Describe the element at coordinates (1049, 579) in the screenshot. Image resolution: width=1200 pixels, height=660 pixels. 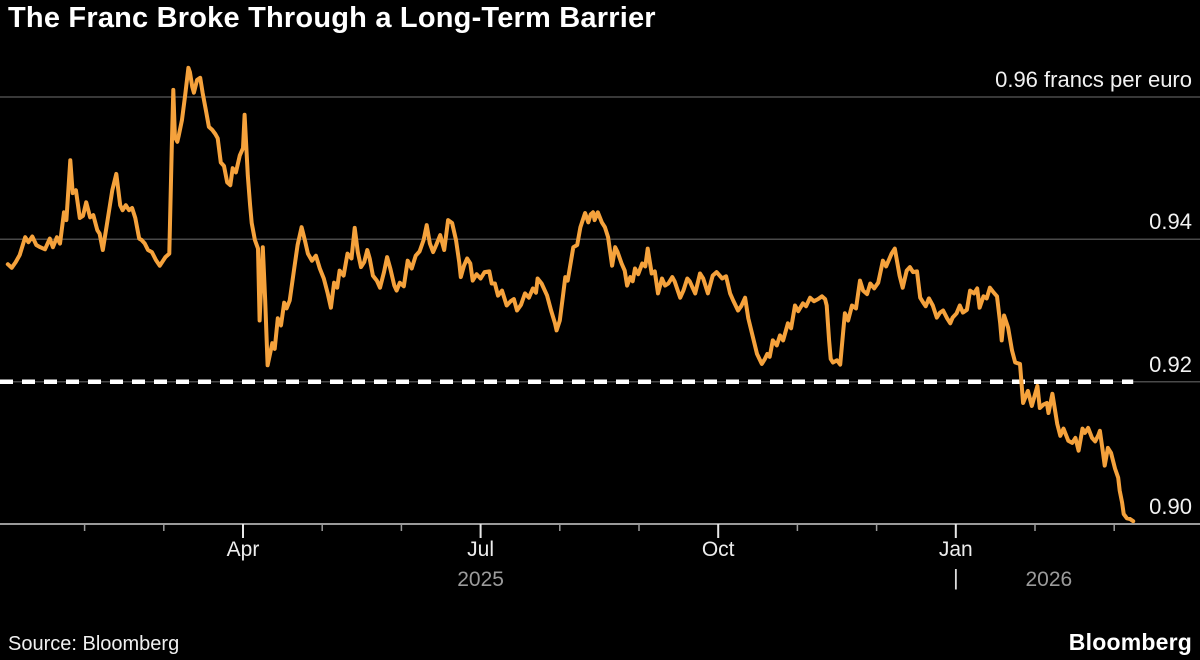
I see `x-axis-year-2026: 2026` at that location.